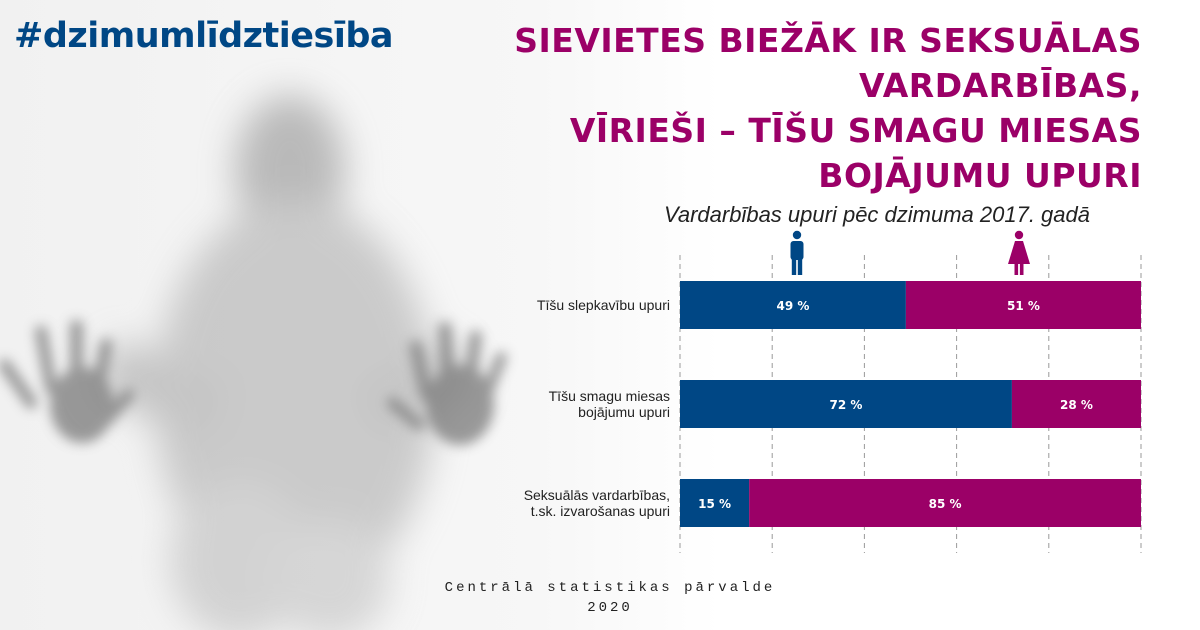 Image resolution: width=1200 pixels, height=630 pixels. What do you see at coordinates (1019, 252) in the screenshot?
I see `female-icon` at bounding box center [1019, 252].